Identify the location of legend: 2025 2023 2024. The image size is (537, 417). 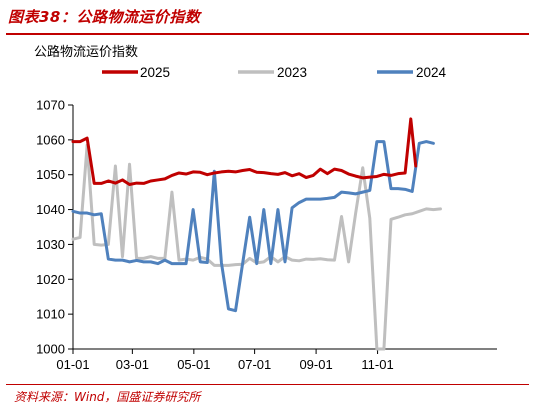
(274, 72).